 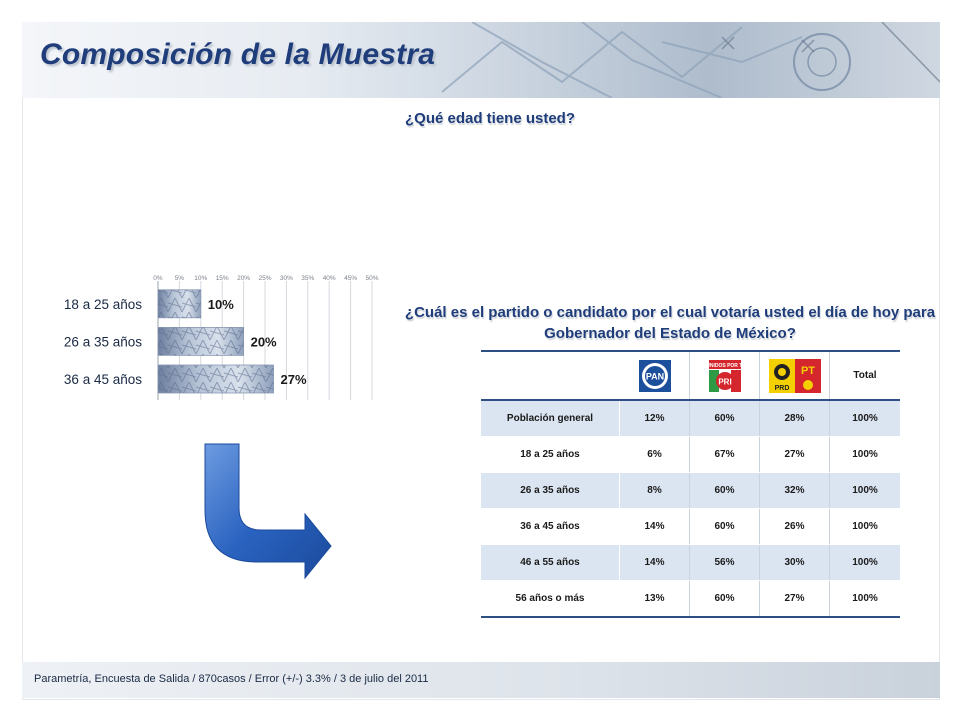 I want to click on prd-logo-text: PRD, so click(x=781, y=388).